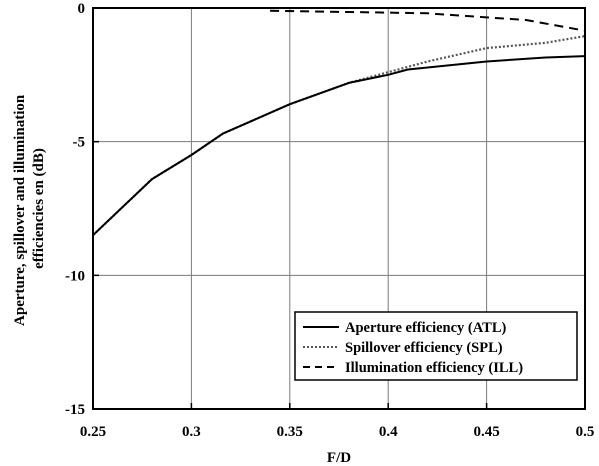 The image size is (599, 466). I want to click on y-axis-label-line-1: Aperture, spillover and illumination, so click(20, 210).